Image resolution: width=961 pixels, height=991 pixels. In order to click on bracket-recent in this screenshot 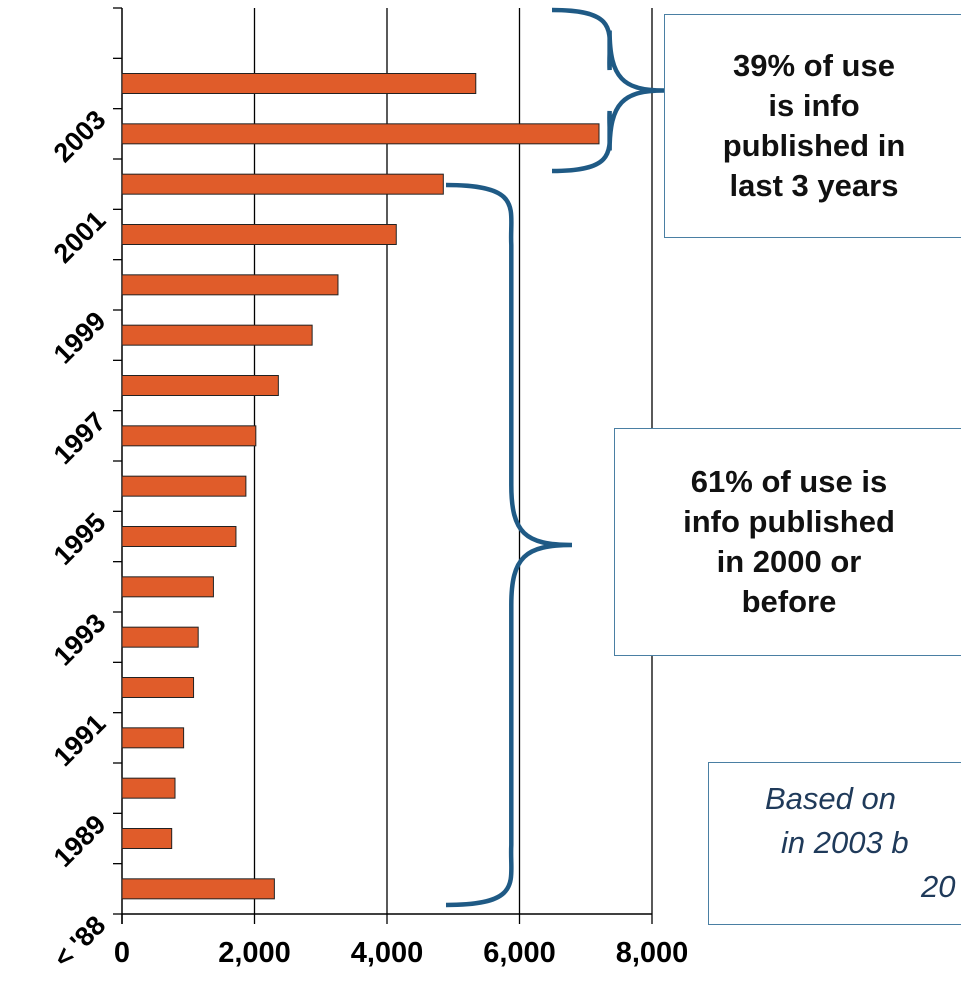, I will do `click(608, 90)`.